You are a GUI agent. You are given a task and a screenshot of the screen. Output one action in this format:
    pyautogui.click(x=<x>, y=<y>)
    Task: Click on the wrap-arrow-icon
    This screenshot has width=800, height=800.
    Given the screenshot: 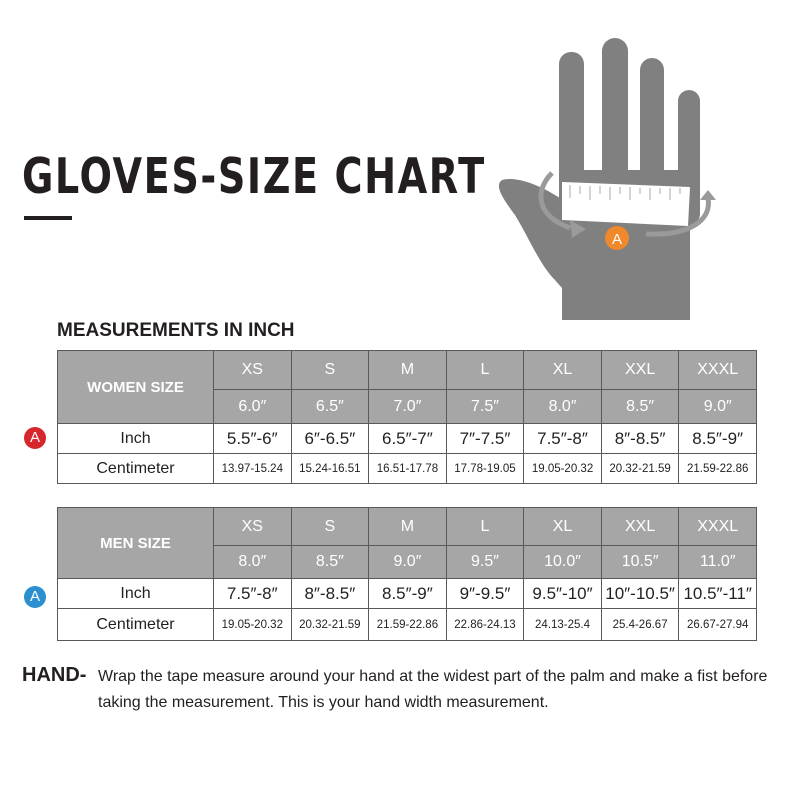 What is the action you would take?
    pyautogui.click(x=624, y=204)
    